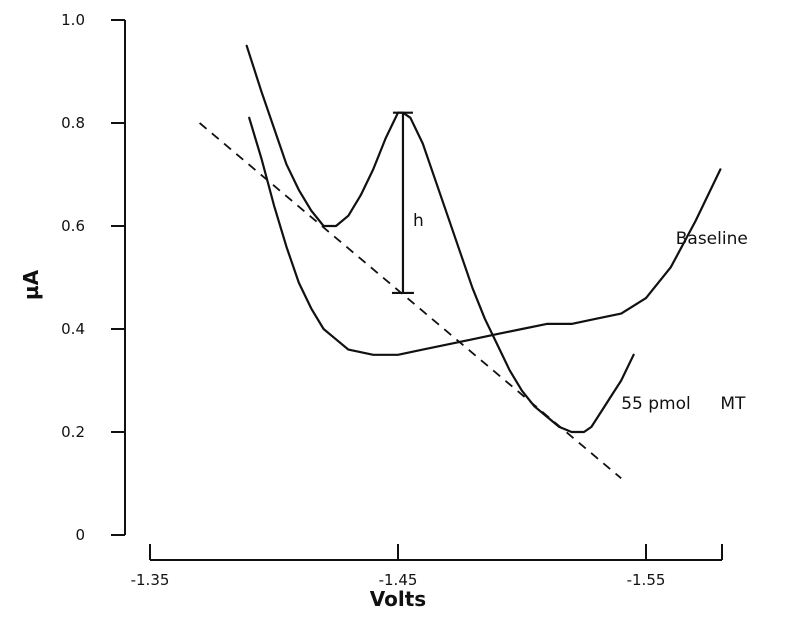 The width and height of the screenshot is (812, 620). What do you see at coordinates (398, 580) in the screenshot?
I see `x-tick-label: -1.45` at bounding box center [398, 580].